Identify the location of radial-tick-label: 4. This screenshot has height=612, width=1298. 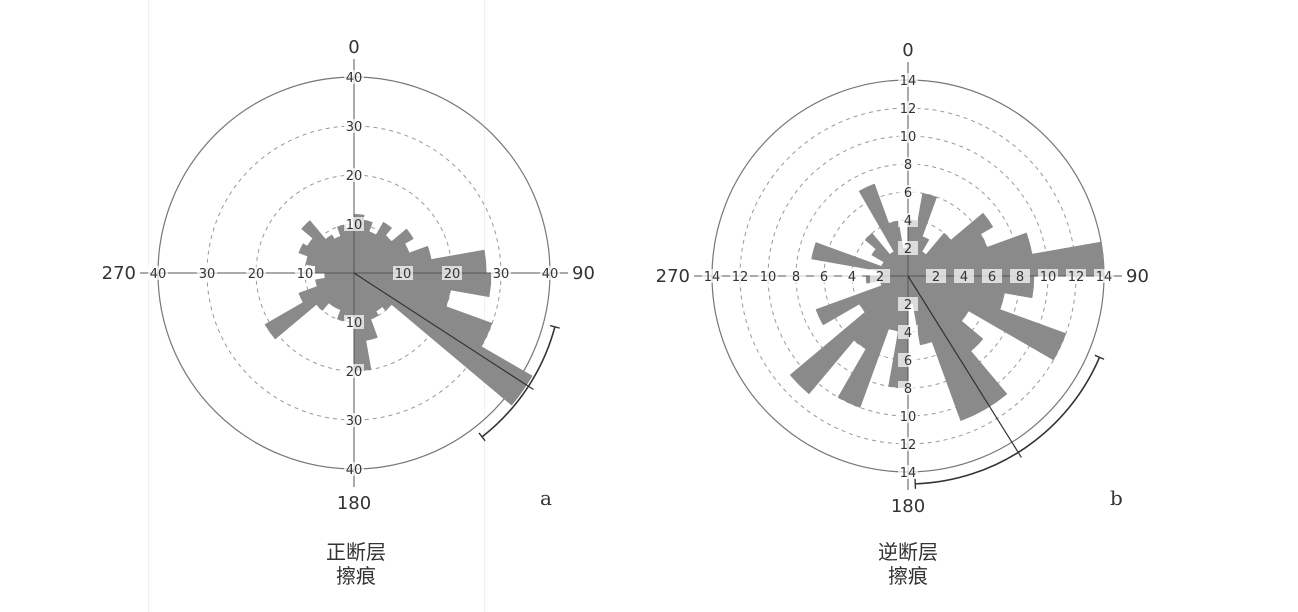
(852, 277).